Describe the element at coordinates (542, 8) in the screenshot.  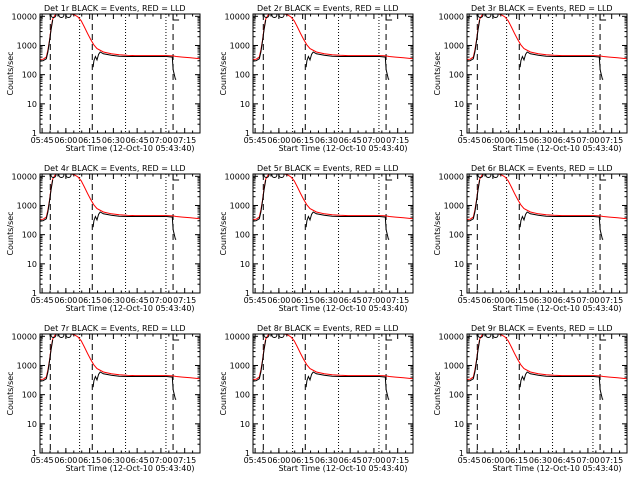
I see `panel-title: Det 3r BLACK = Events, RED = LLD` at that location.